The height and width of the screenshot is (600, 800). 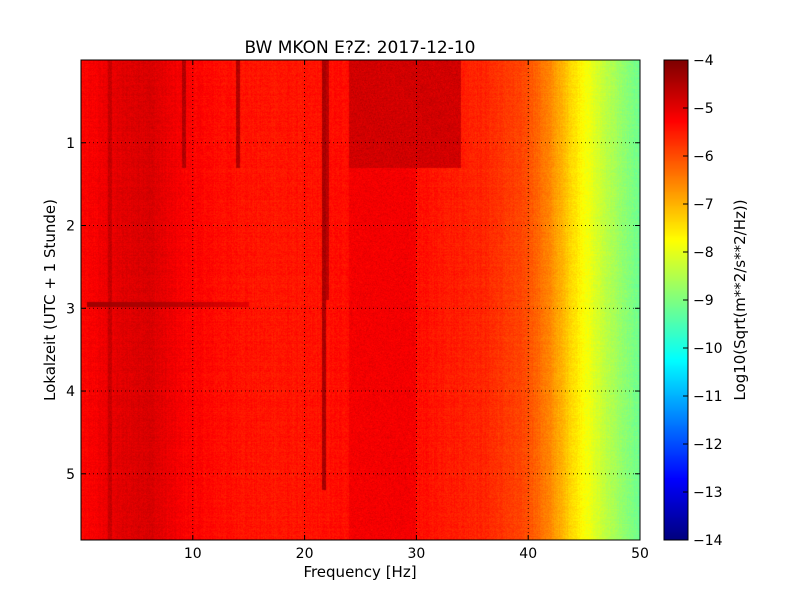 I want to click on y-tick-label: 2, so click(x=70, y=227).